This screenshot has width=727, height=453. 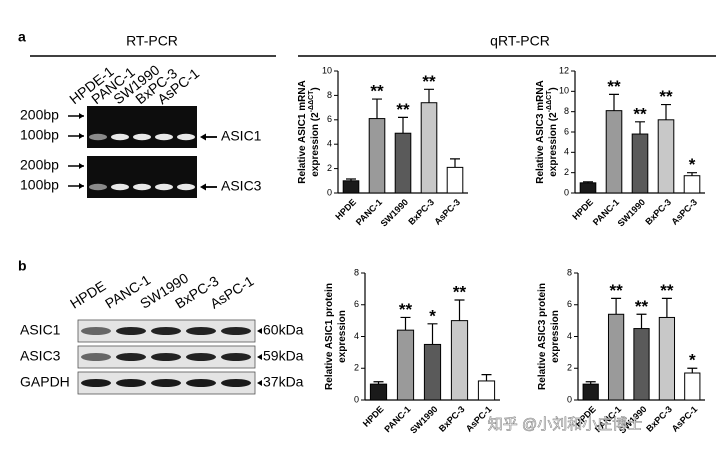 What do you see at coordinates (327, 70) in the screenshot?
I see `y-tick-label: 10` at bounding box center [327, 70].